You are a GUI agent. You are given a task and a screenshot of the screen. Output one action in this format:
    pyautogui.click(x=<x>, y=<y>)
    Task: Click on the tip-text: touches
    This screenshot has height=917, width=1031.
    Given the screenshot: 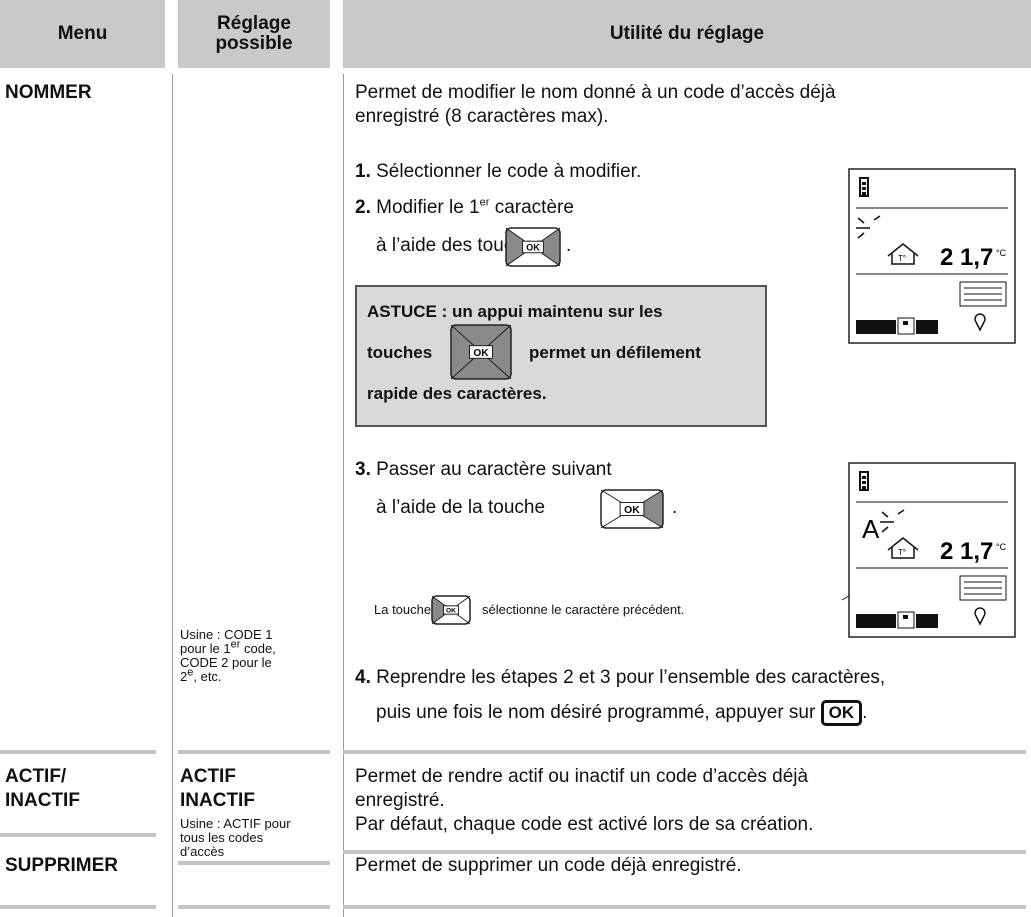 What is the action you would take?
    pyautogui.click(x=400, y=352)
    